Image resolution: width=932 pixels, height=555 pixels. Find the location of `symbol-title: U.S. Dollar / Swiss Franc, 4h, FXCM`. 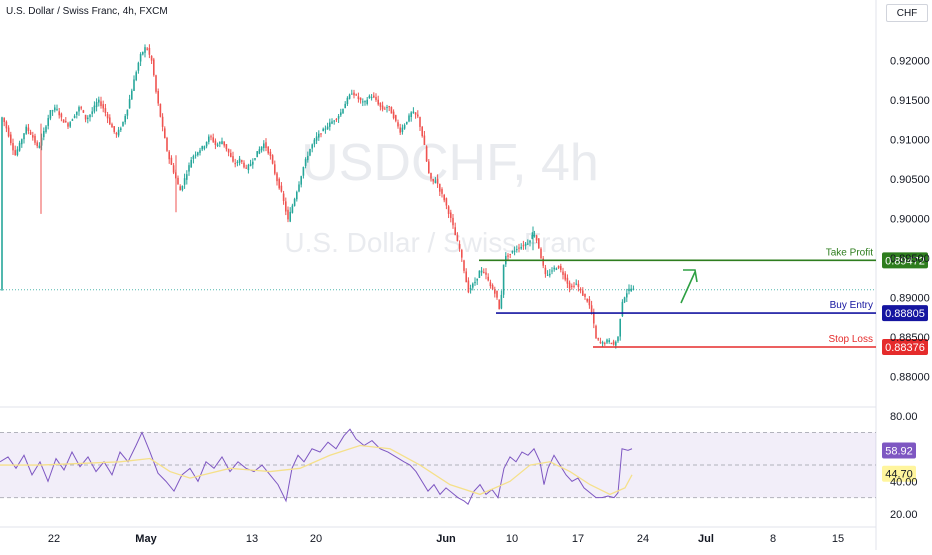

symbol-title: U.S. Dollar / Swiss Franc, 4h, FXCM is located at coordinates (87, 11).